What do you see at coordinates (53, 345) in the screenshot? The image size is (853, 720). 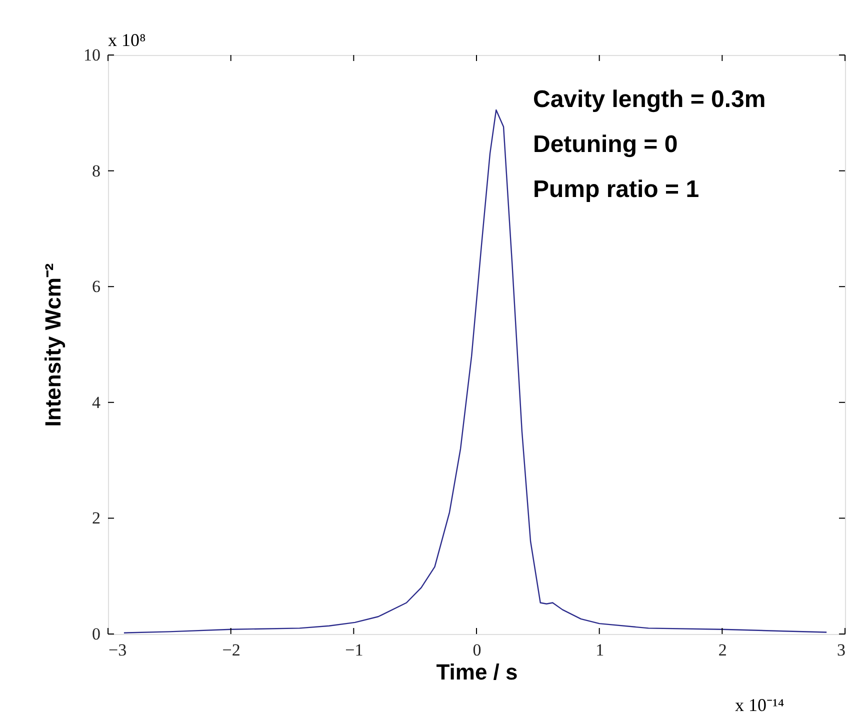 I see `y-axis-title: Intensity Wcm⁻²` at bounding box center [53, 345].